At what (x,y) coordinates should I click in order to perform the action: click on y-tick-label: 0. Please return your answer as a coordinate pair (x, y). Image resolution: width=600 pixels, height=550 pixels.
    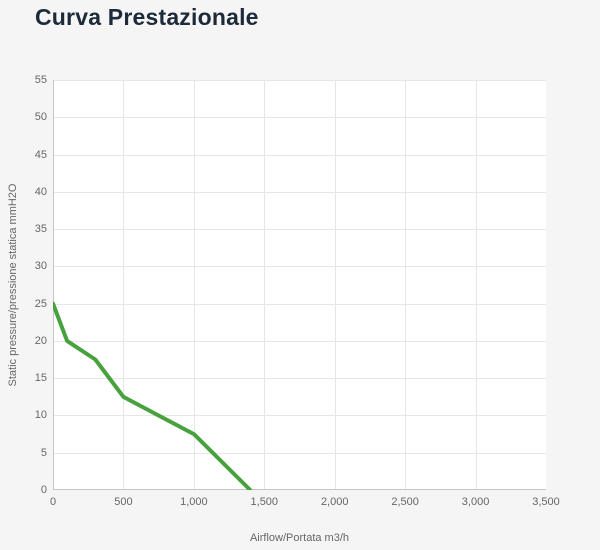
    Looking at the image, I should click on (43, 490).